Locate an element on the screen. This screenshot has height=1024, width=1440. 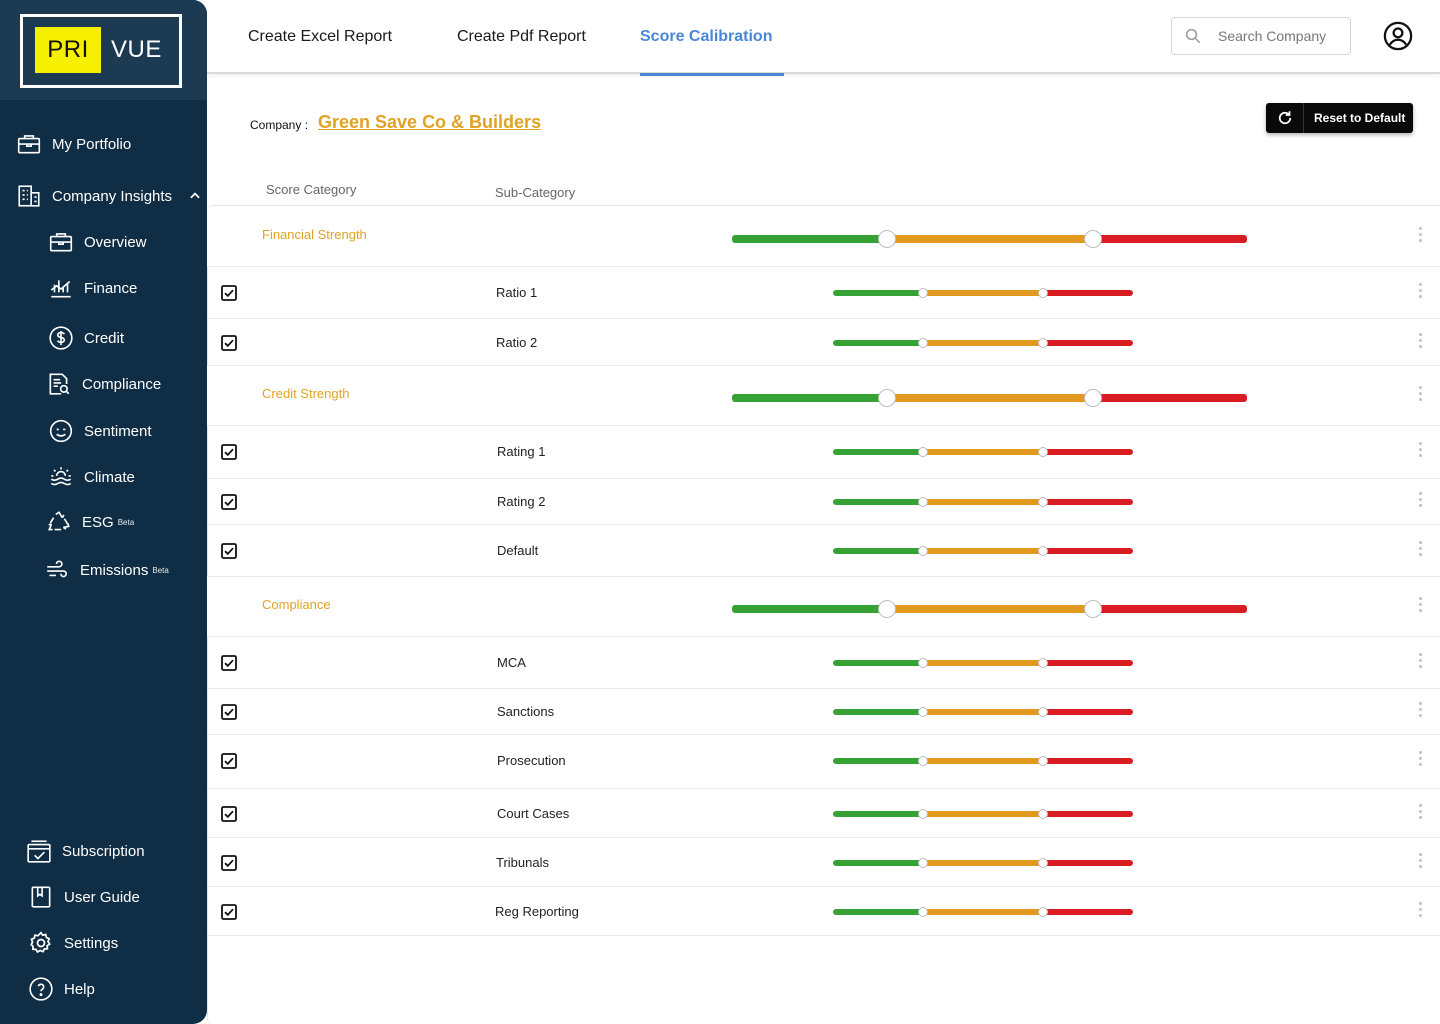
logo: PRI VUE is located at coordinates (101, 51).